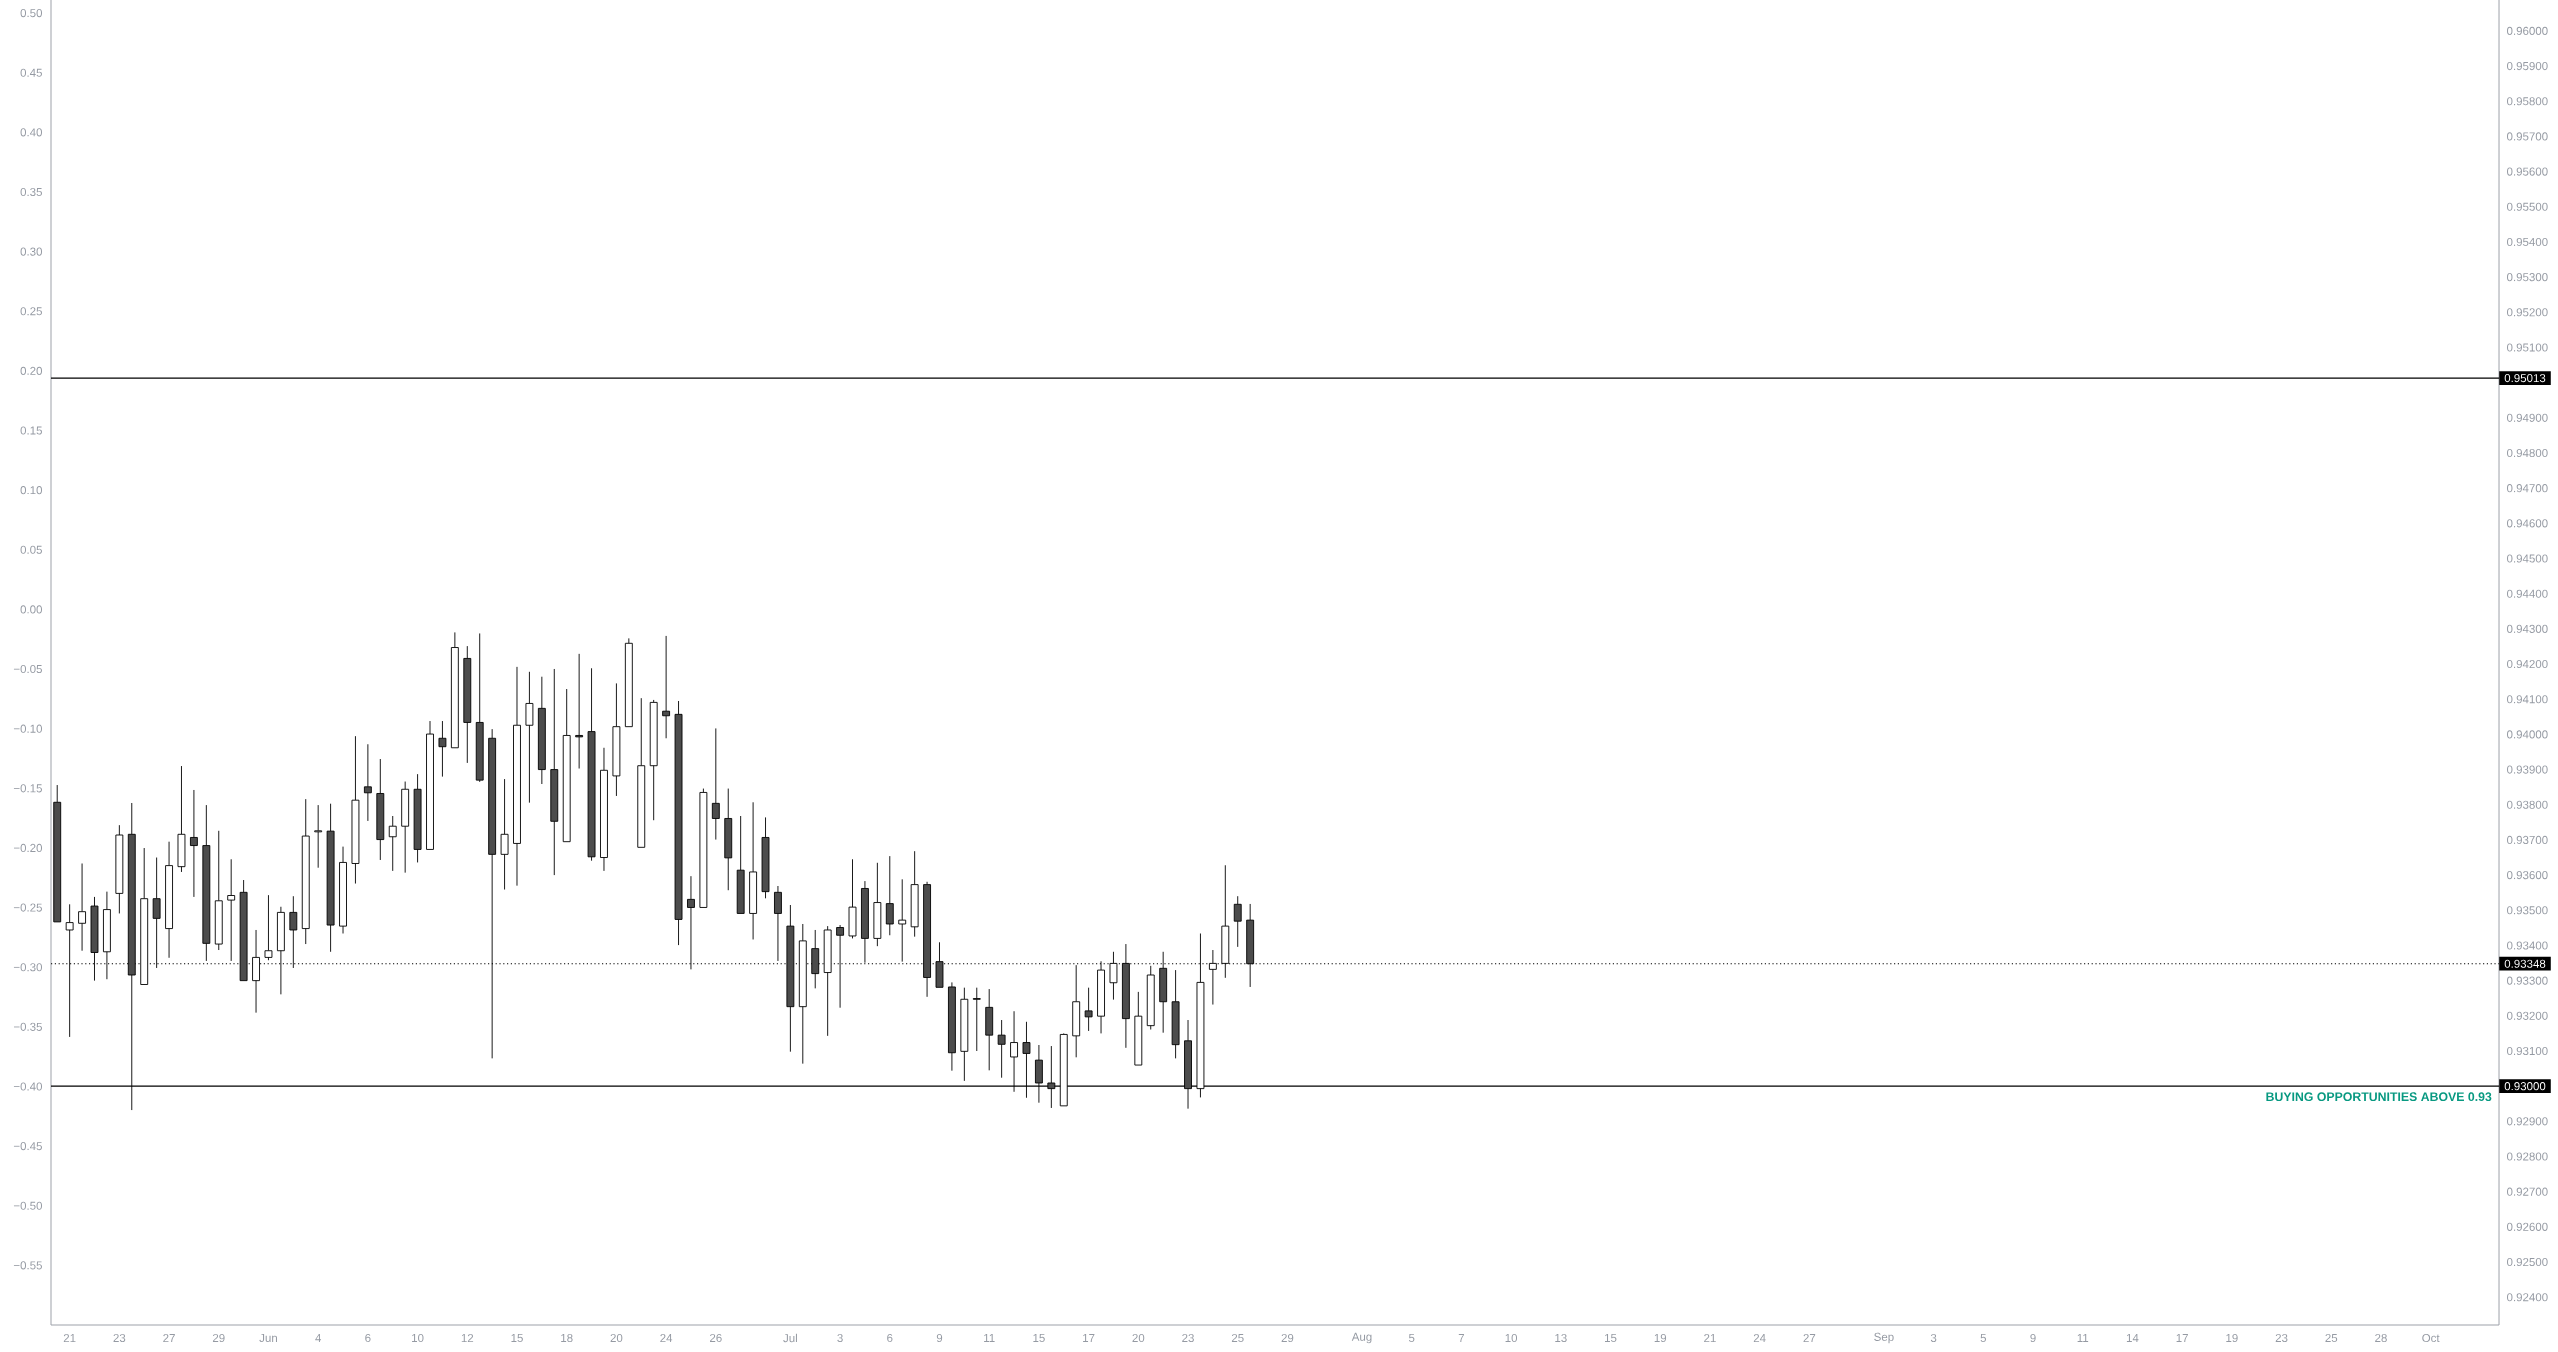  Describe the element at coordinates (31, 132) in the screenshot. I see `y2-tick-label: 0.40` at that location.